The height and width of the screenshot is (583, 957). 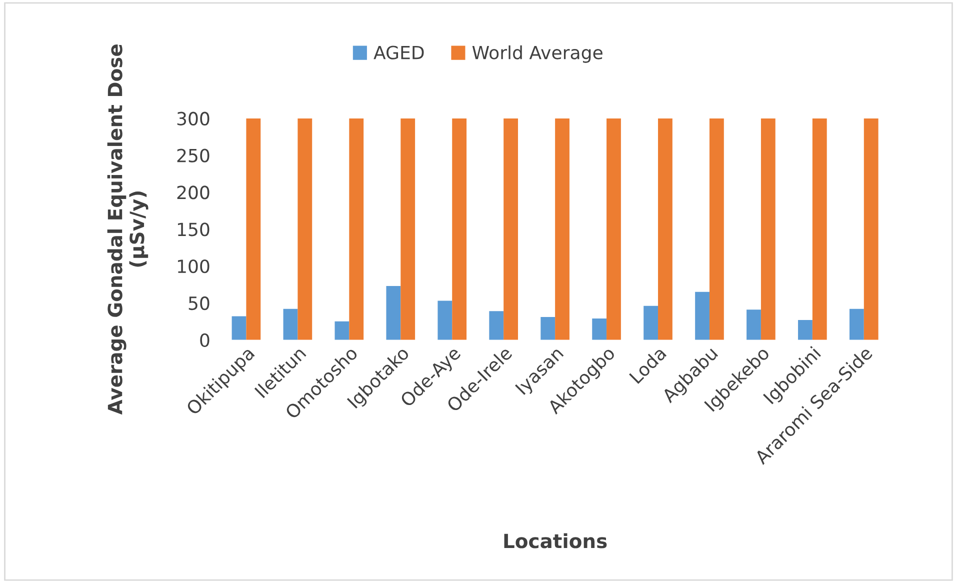 I want to click on legend-label: World Average, so click(x=537, y=54).